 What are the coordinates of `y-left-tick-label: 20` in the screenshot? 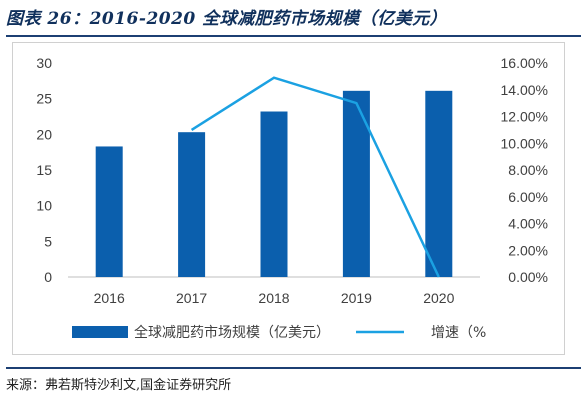 It's located at (44, 134).